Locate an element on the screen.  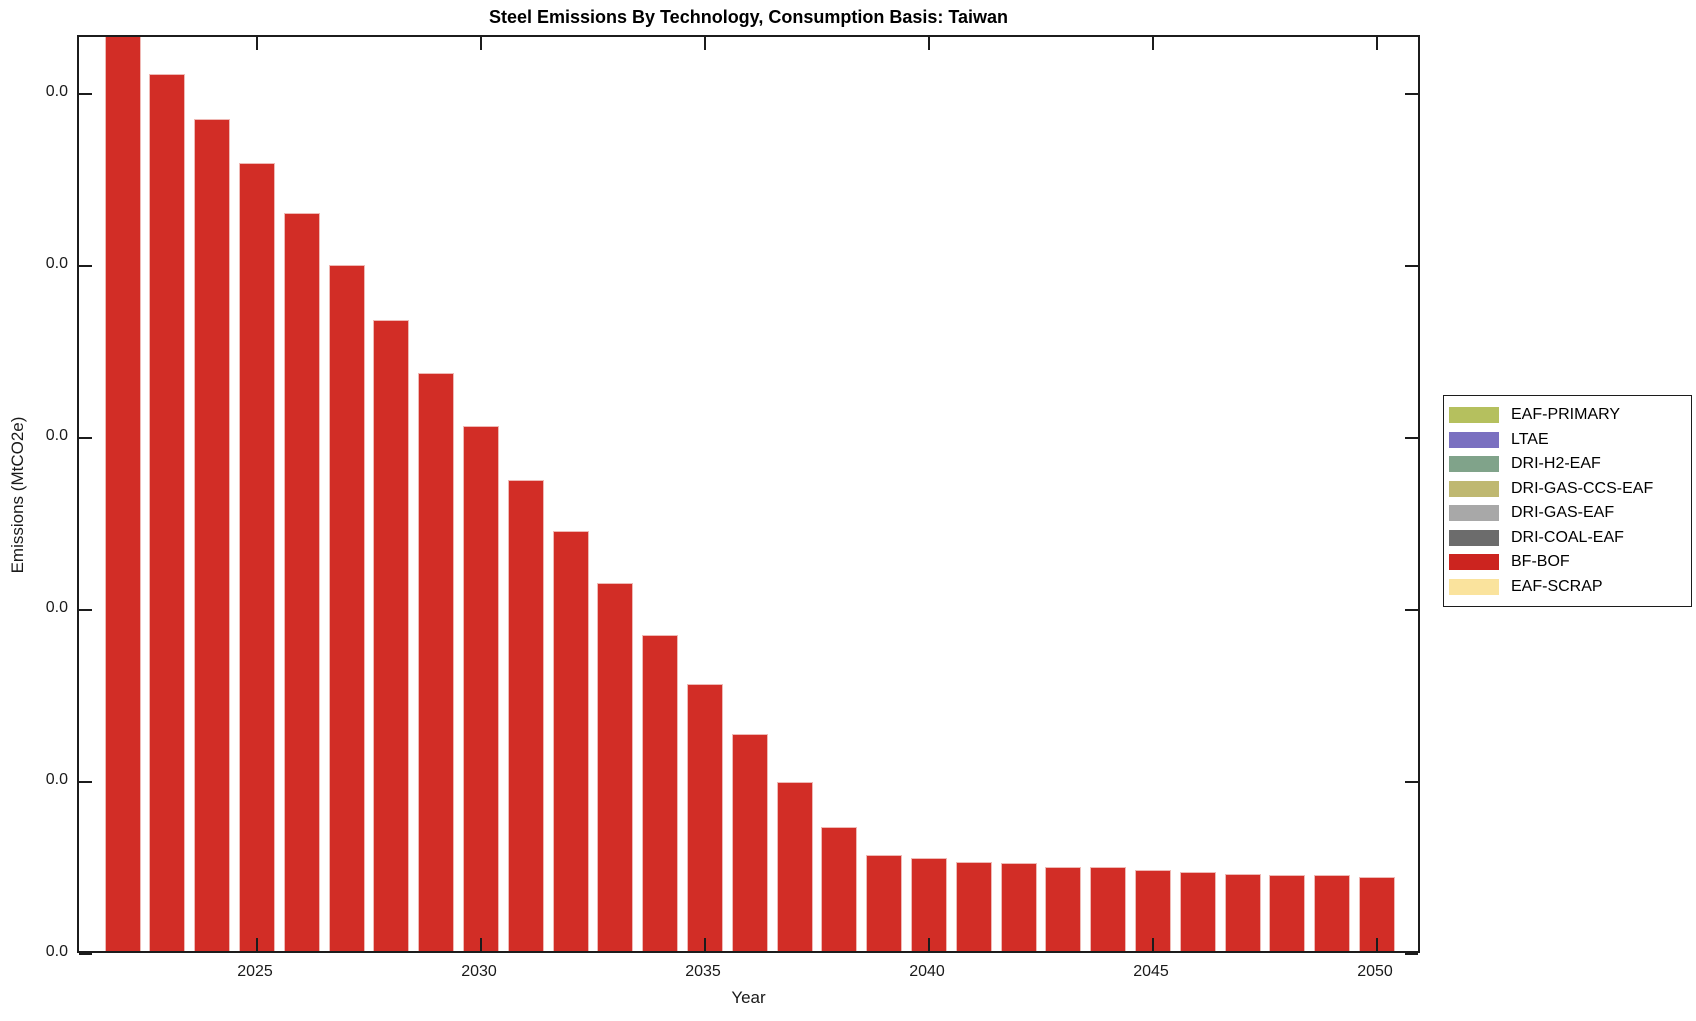
legend-row-dri-coal-eaf: DRI-COAL-EAF is located at coordinates (1570, 538).